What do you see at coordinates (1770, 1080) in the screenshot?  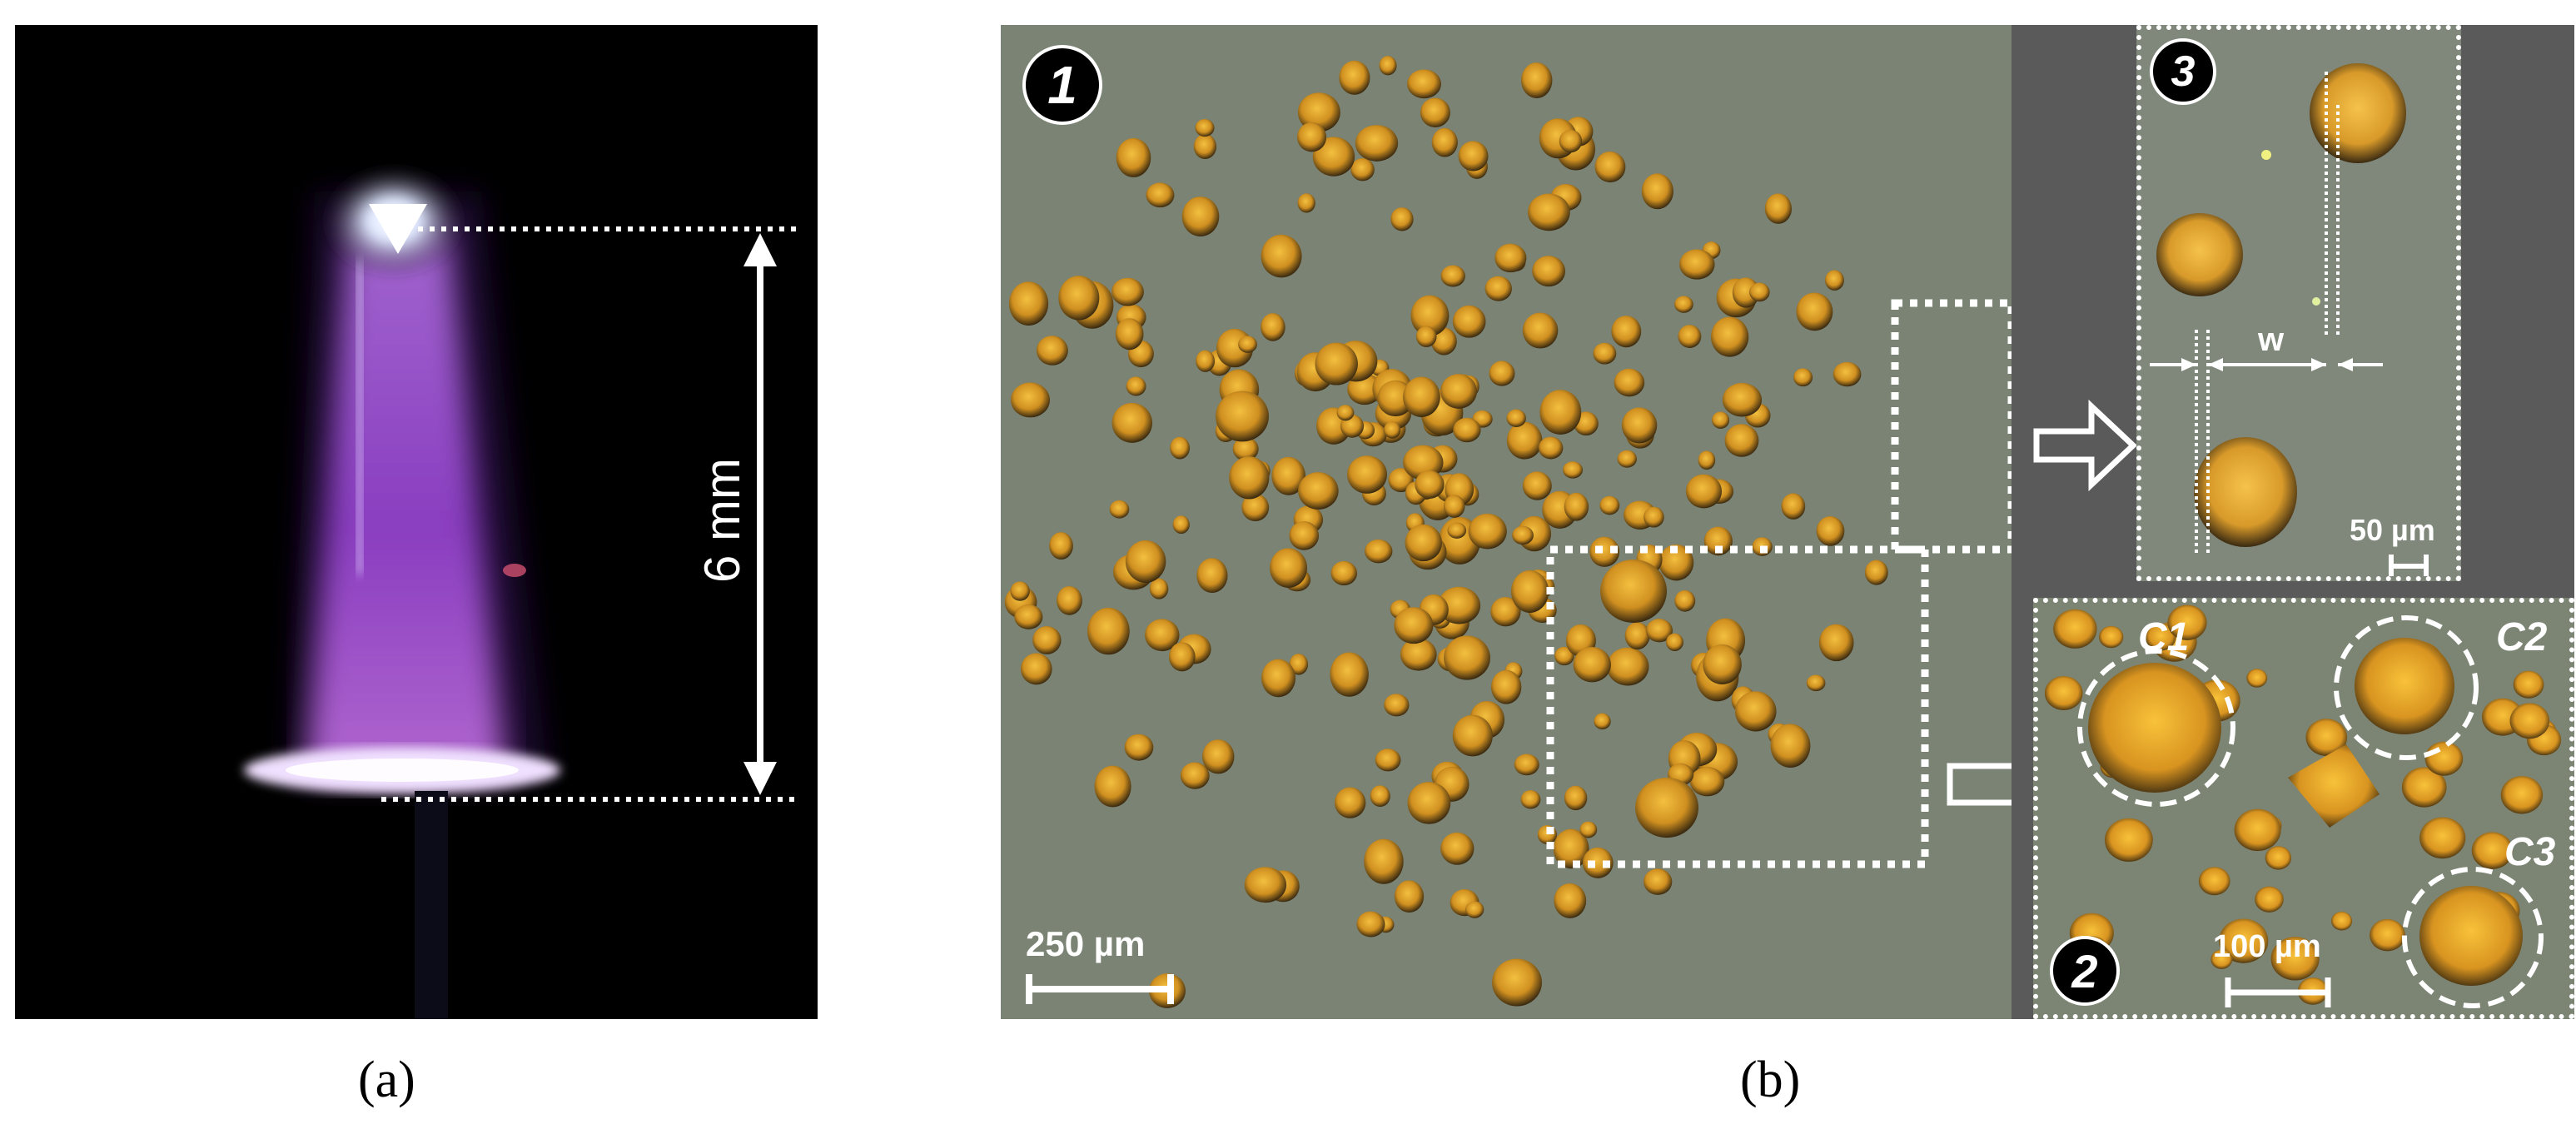 I see `caption-b-text: (b)` at bounding box center [1770, 1080].